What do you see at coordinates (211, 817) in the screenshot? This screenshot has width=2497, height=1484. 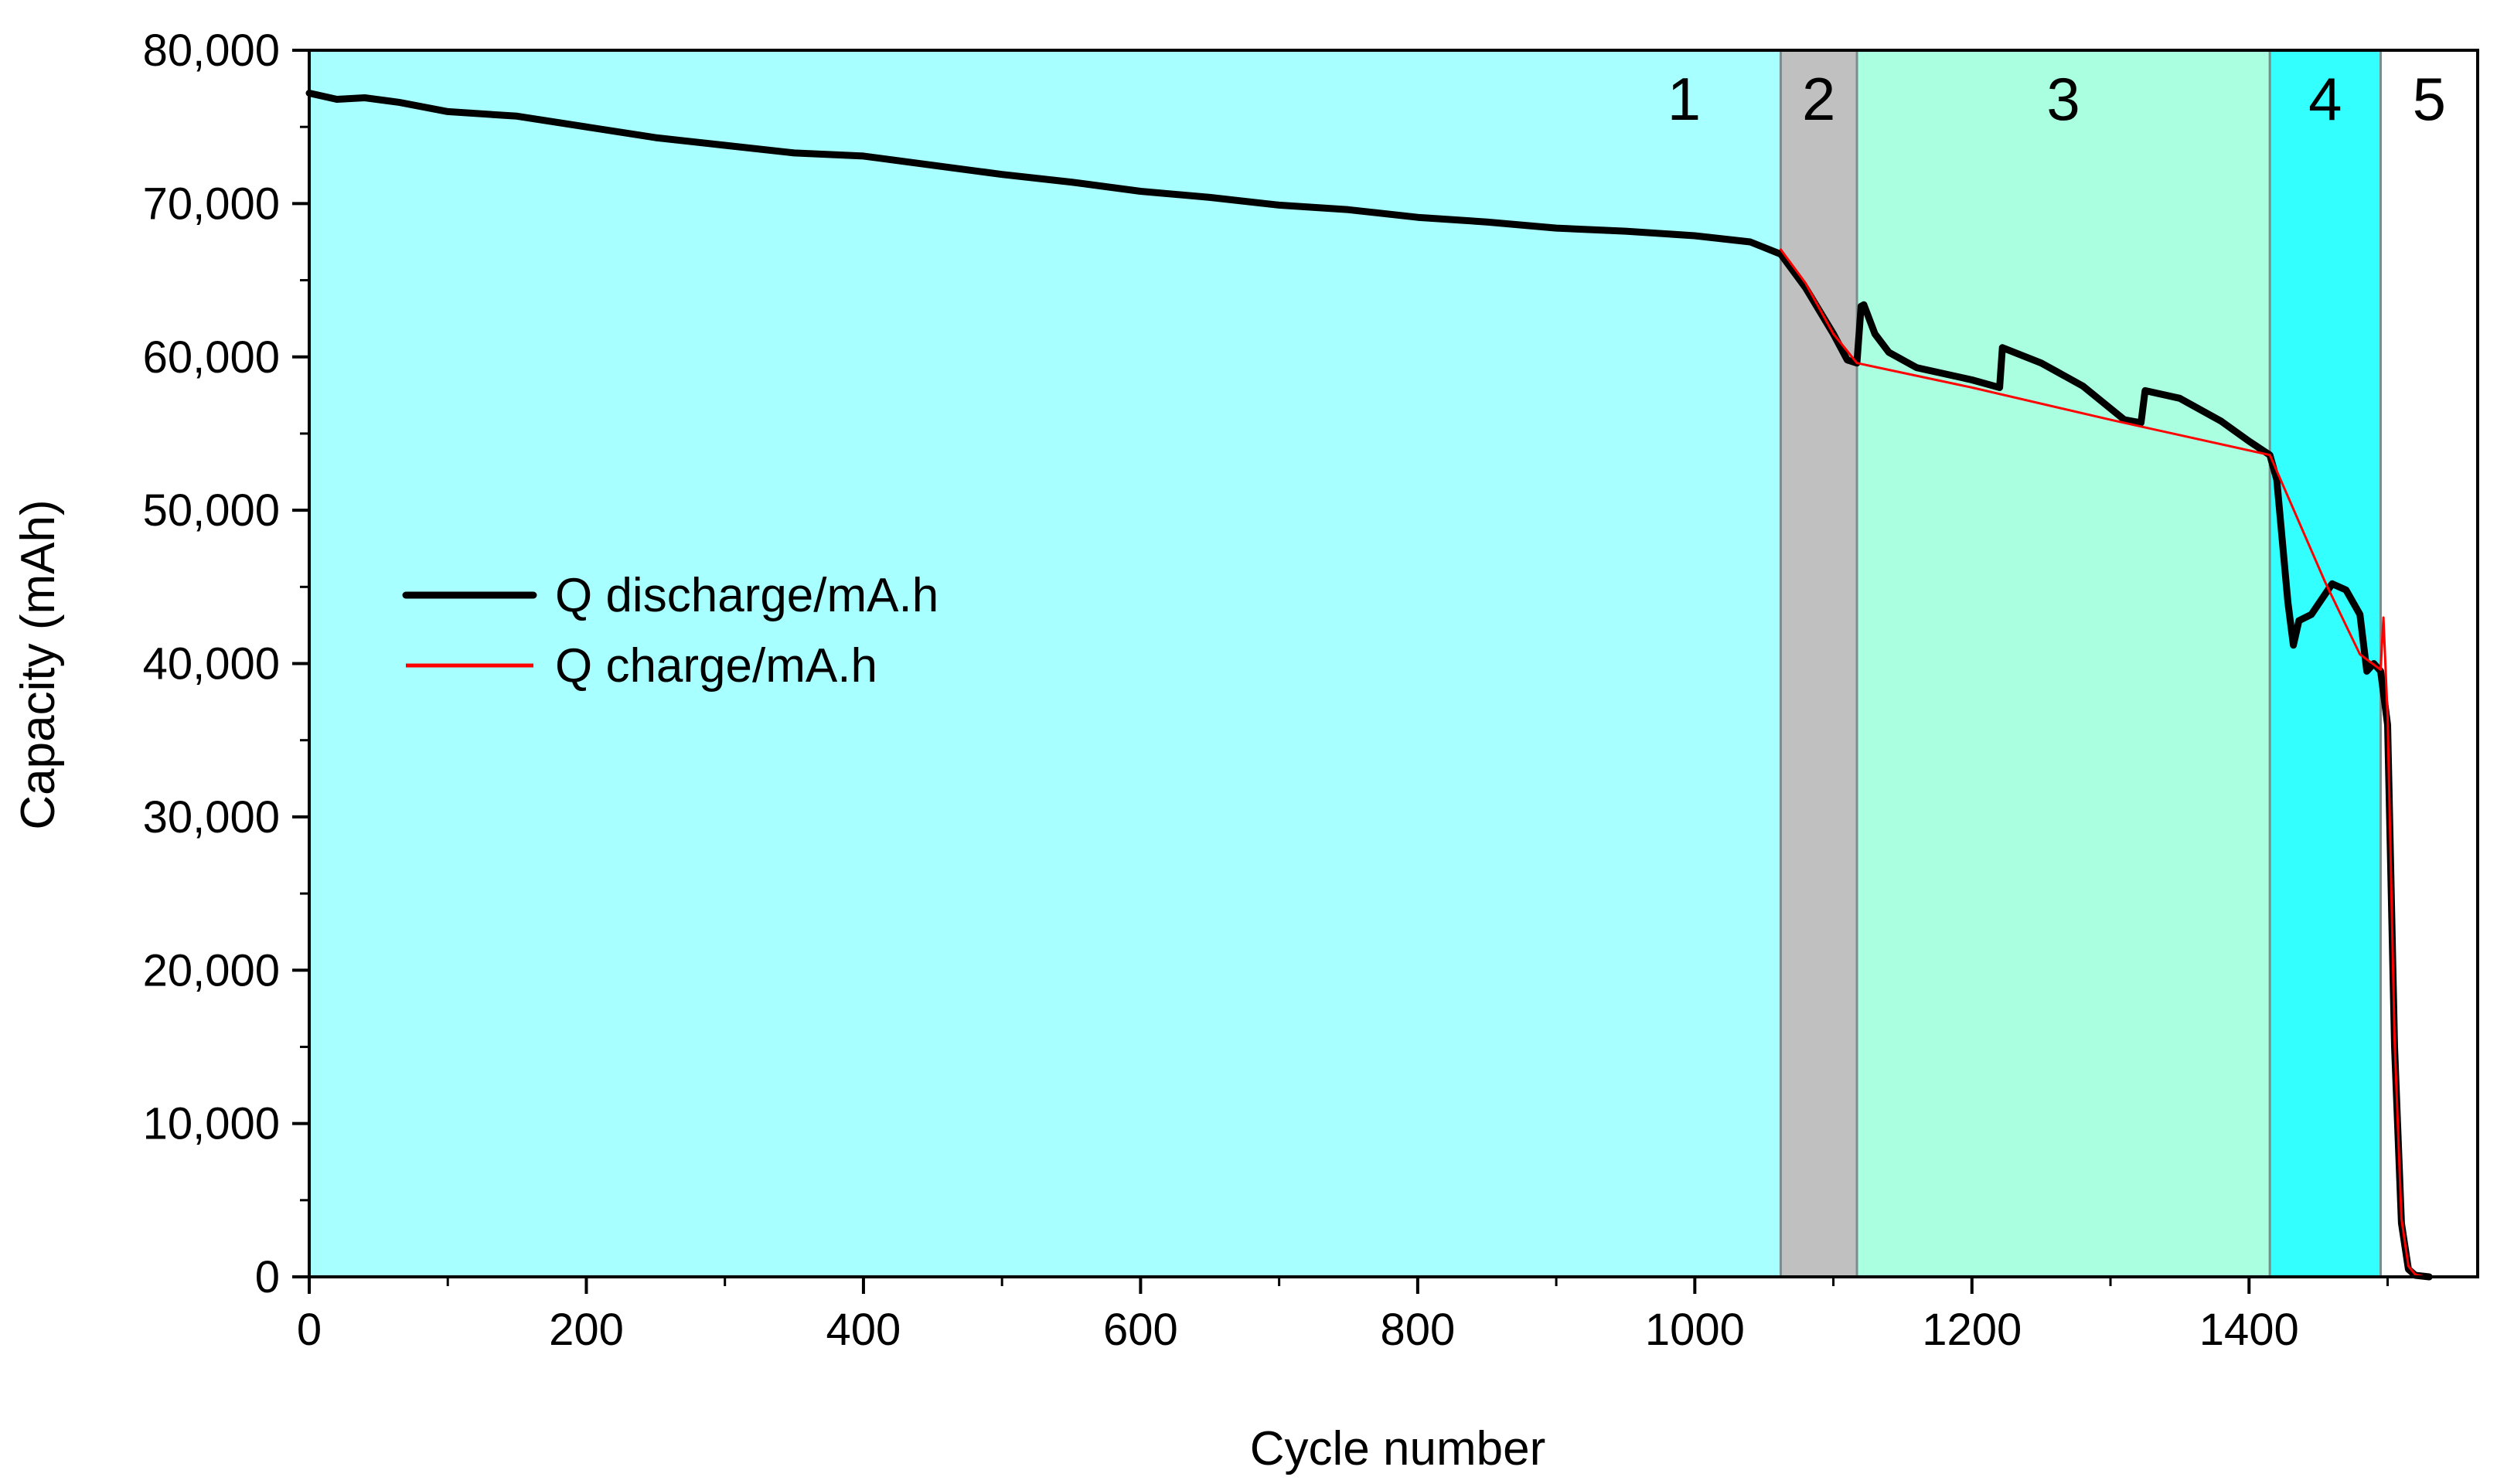 I see `y-tick-label: 30,000` at bounding box center [211, 817].